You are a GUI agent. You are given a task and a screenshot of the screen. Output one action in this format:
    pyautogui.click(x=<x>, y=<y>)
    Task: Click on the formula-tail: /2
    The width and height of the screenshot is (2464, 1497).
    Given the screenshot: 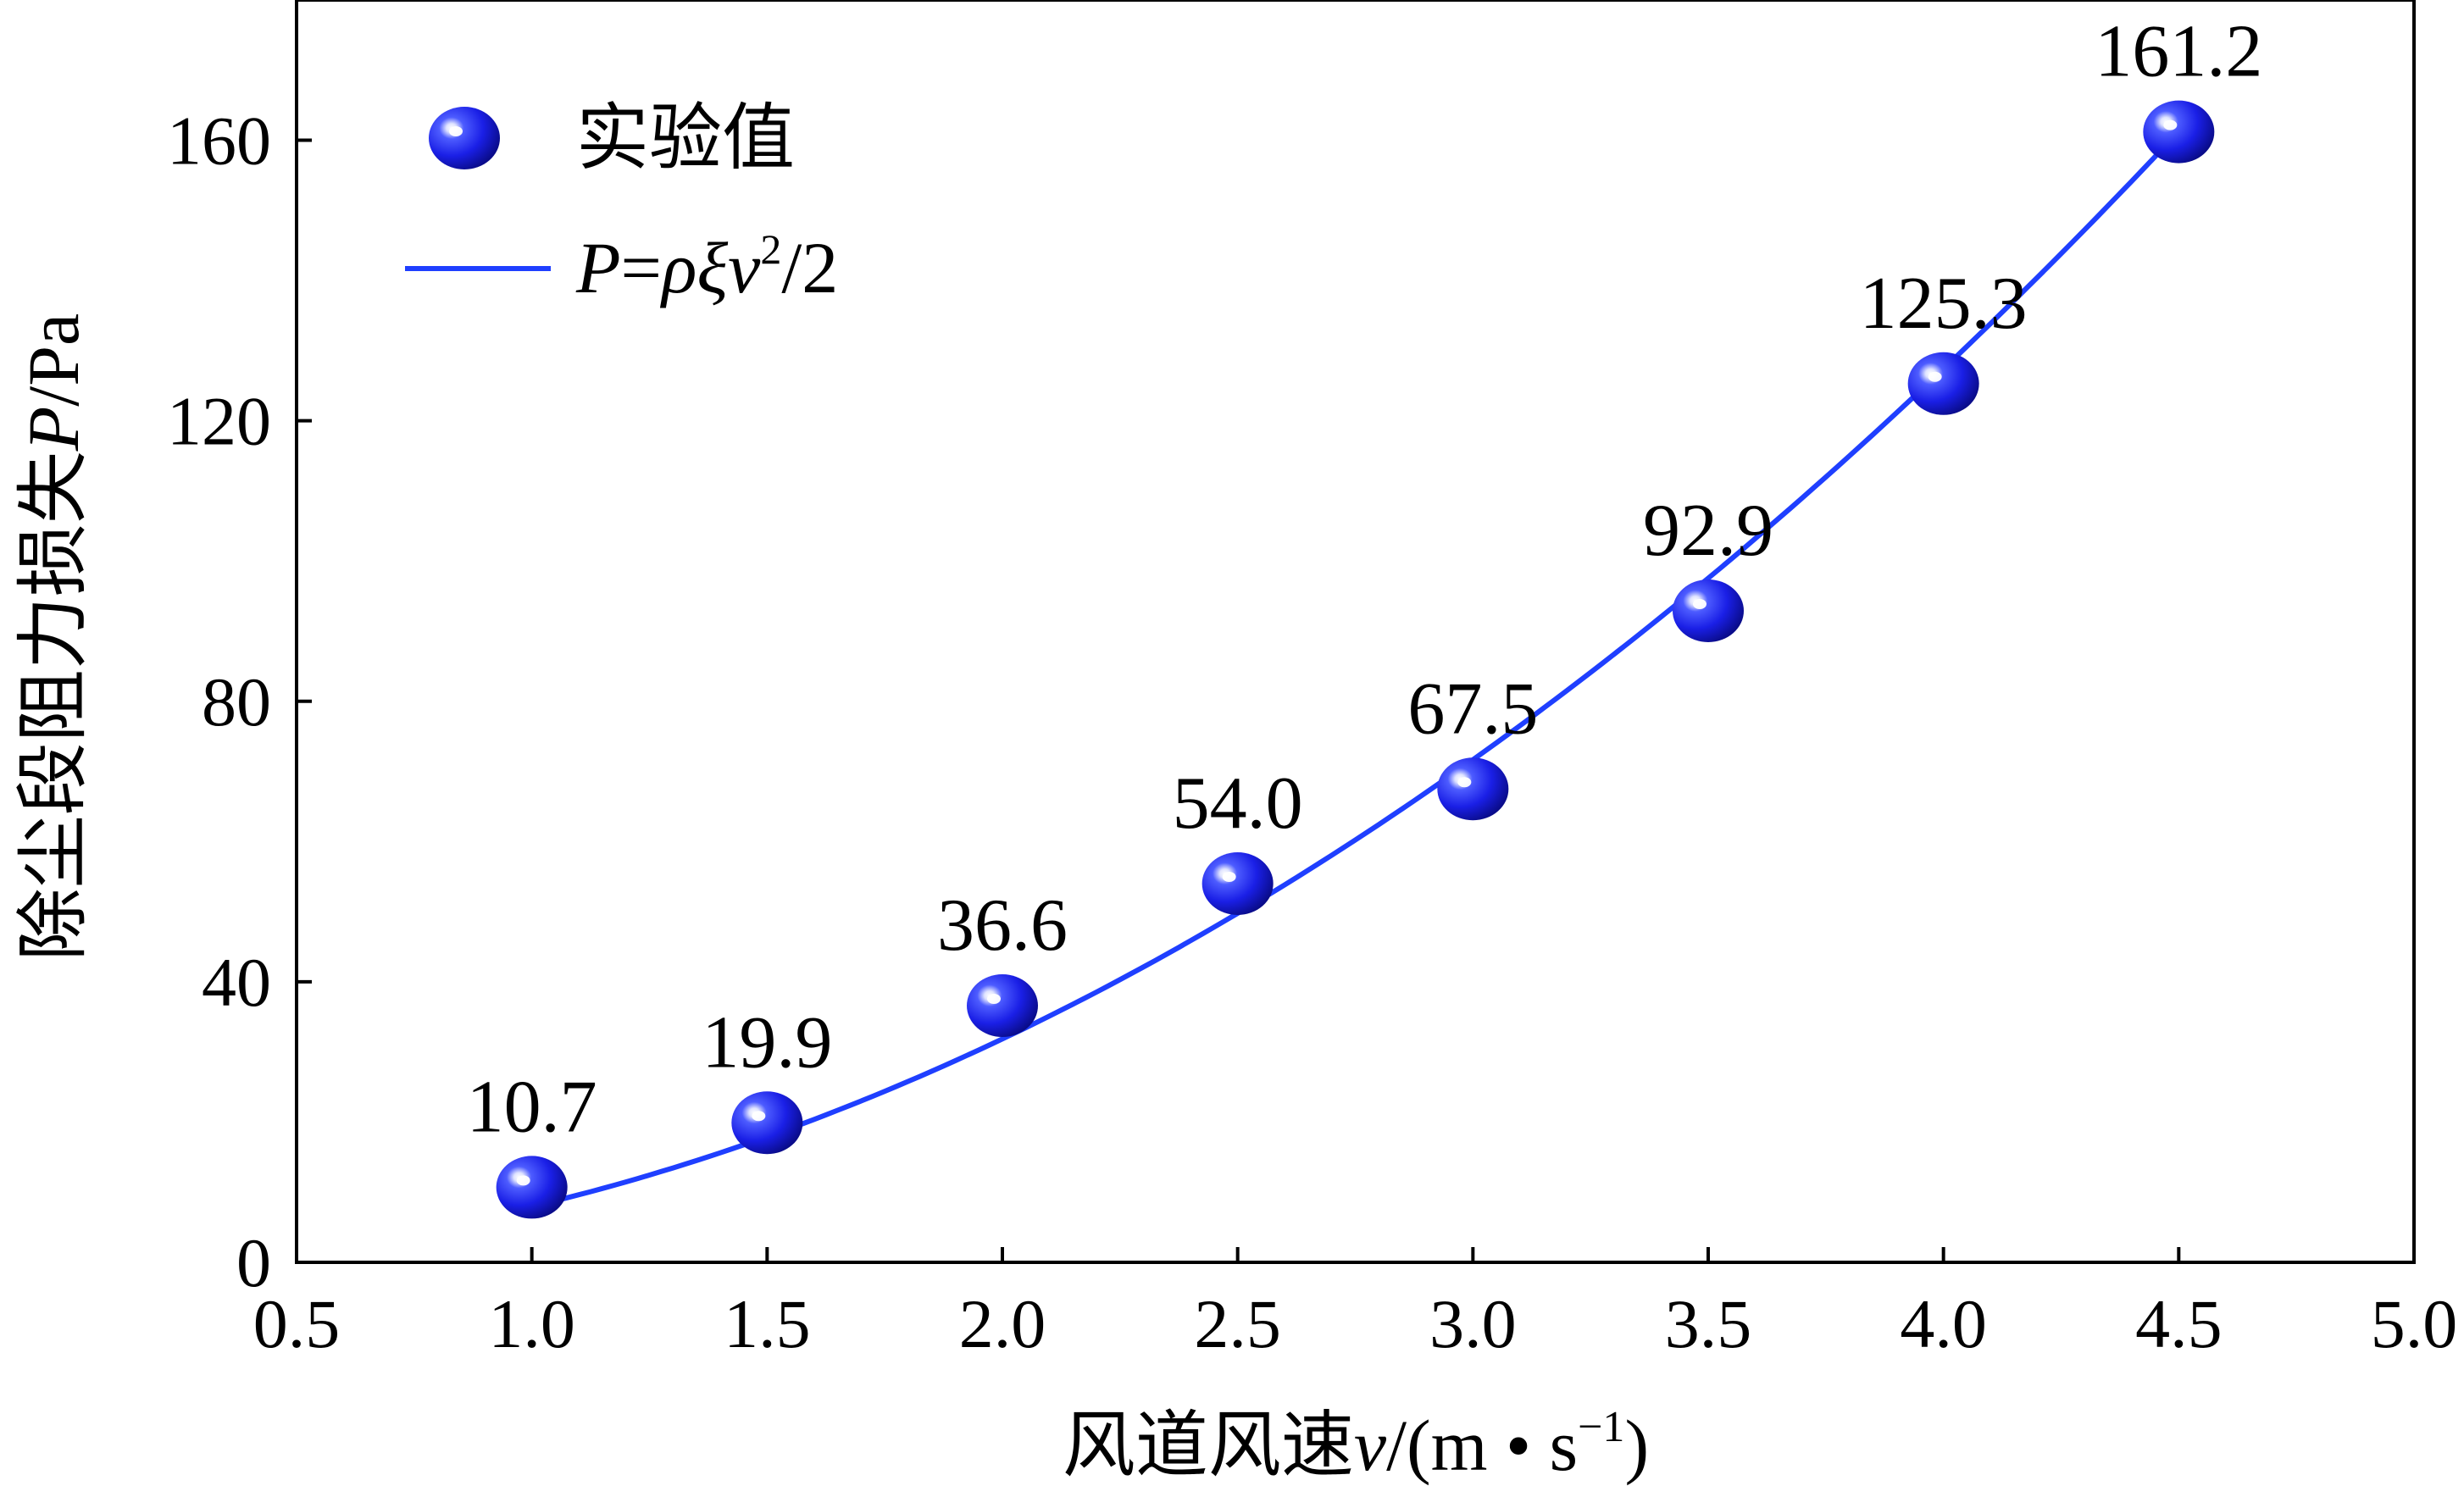 What is the action you would take?
    pyautogui.click(x=809, y=267)
    